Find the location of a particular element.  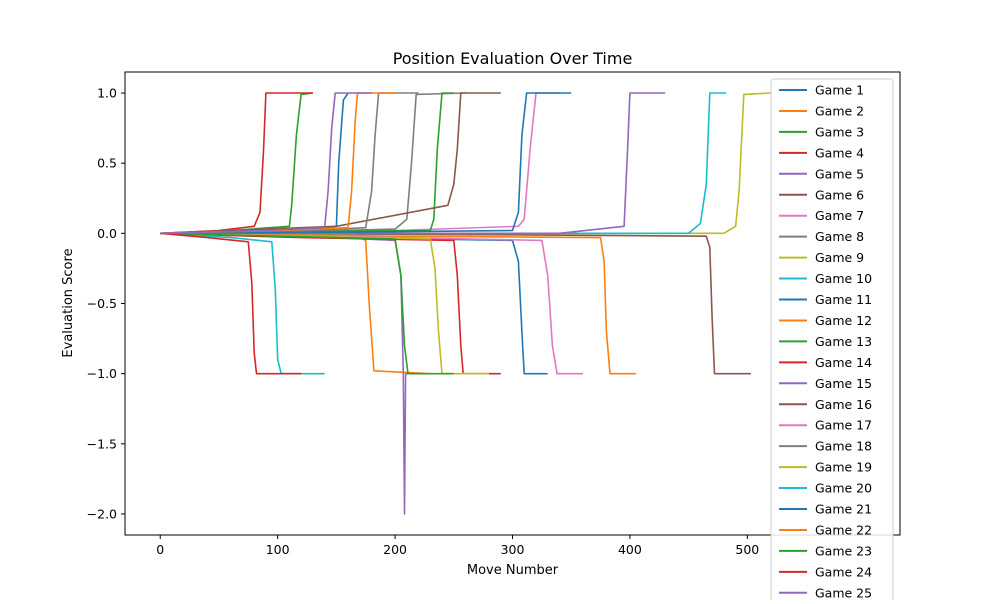

legend-label: Game 23 is located at coordinates (843, 550).